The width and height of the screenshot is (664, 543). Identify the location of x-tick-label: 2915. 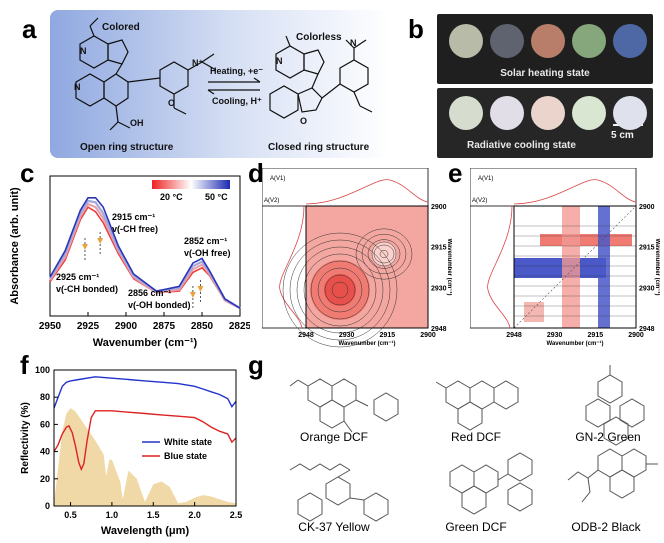
(388, 335).